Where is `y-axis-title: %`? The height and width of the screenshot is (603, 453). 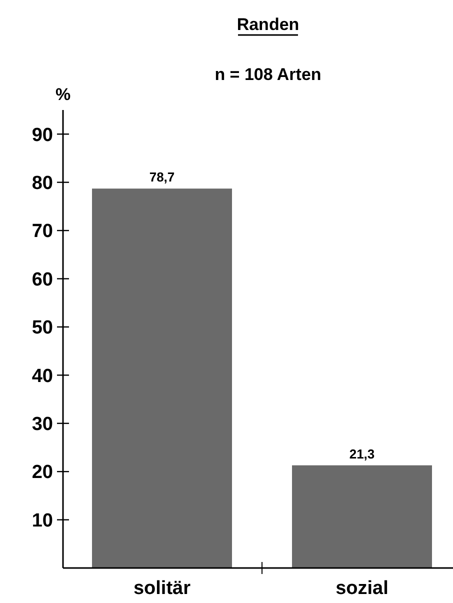 y-axis-title: % is located at coordinates (63, 94).